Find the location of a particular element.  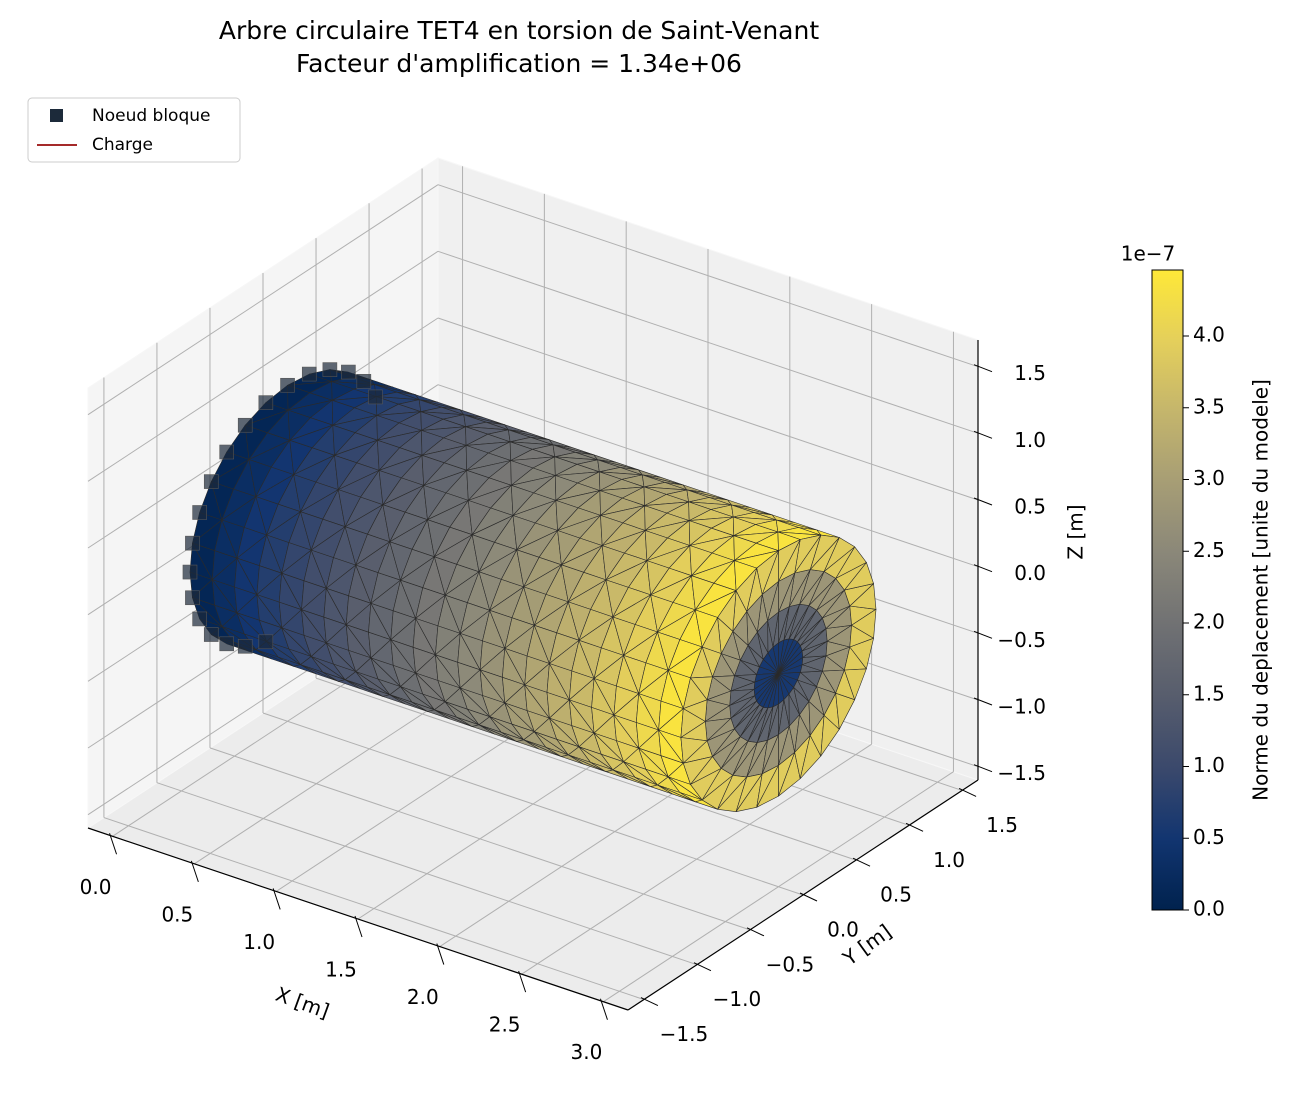

x-axis-label: X [m] is located at coordinates (302, 1002).